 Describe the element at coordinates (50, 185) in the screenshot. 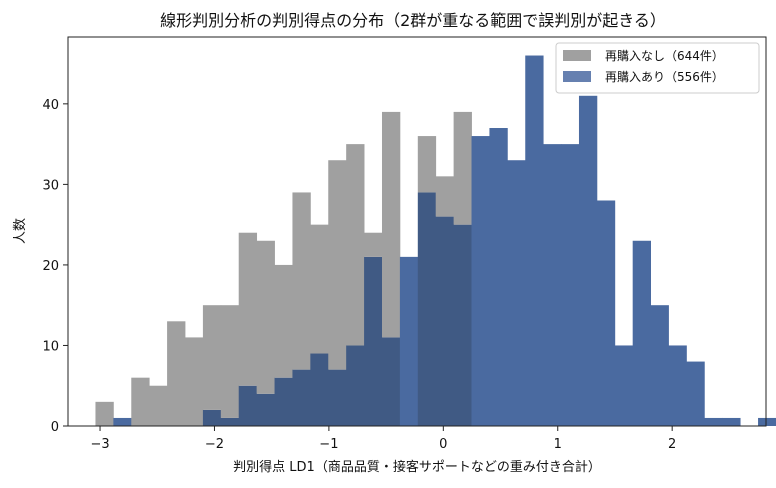

I see `y-tick-label: 30` at that location.